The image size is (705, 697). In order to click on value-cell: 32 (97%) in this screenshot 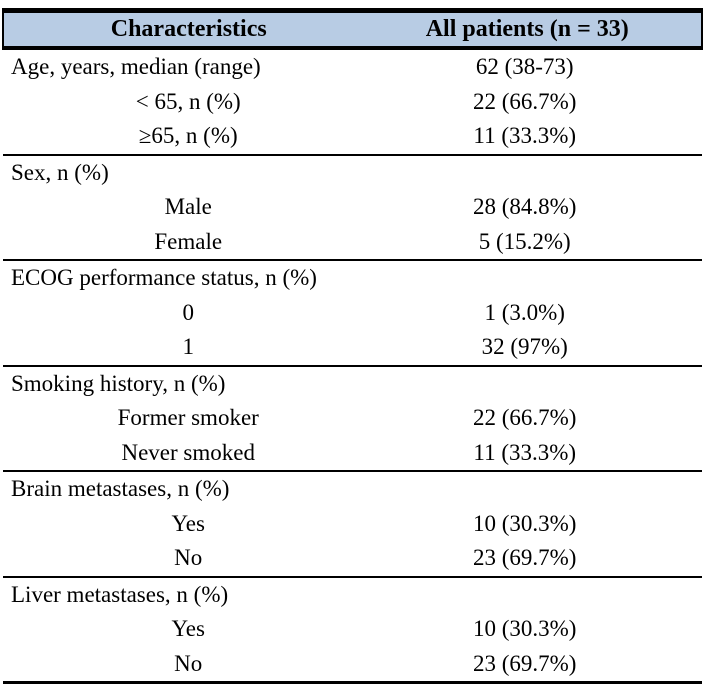, I will do `click(537, 348)`.